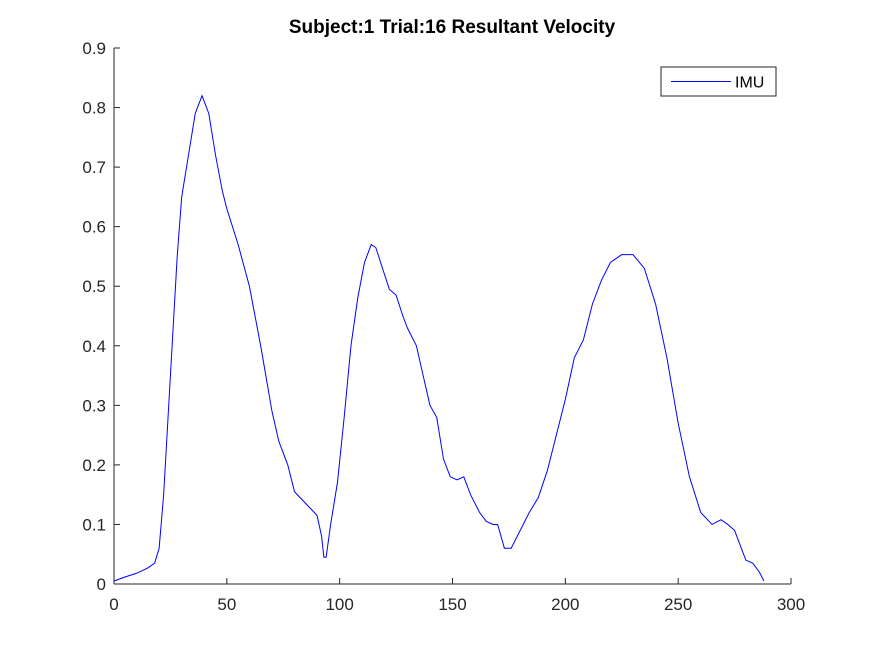 The width and height of the screenshot is (875, 656). What do you see at coordinates (226, 604) in the screenshot?
I see `x-tick-label: 50` at bounding box center [226, 604].